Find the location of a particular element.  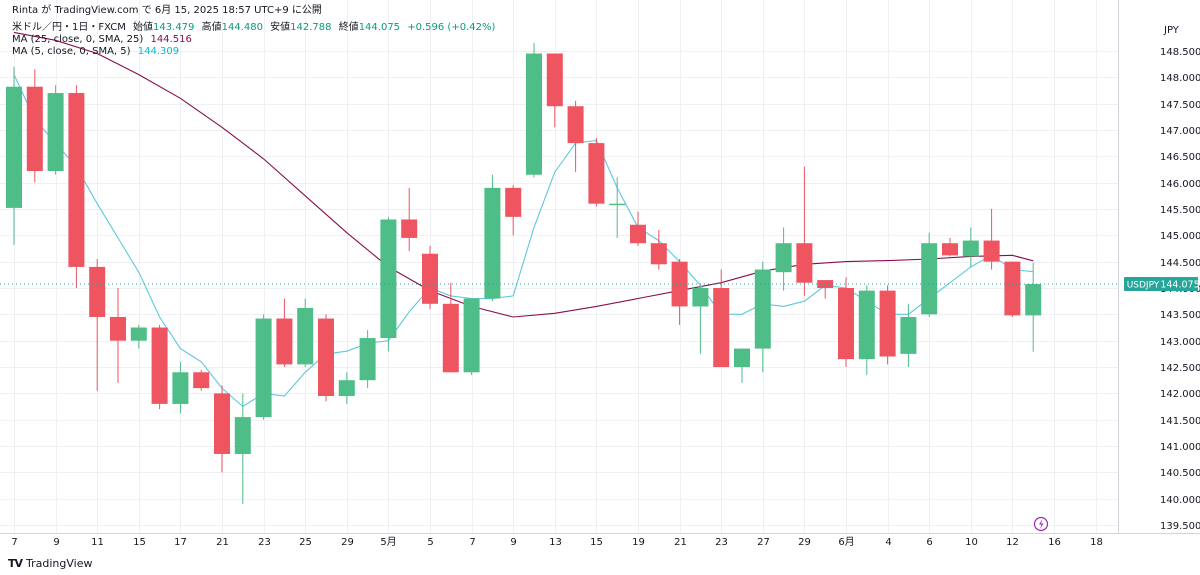

time-tick-label: 13 is located at coordinates (555, 542).